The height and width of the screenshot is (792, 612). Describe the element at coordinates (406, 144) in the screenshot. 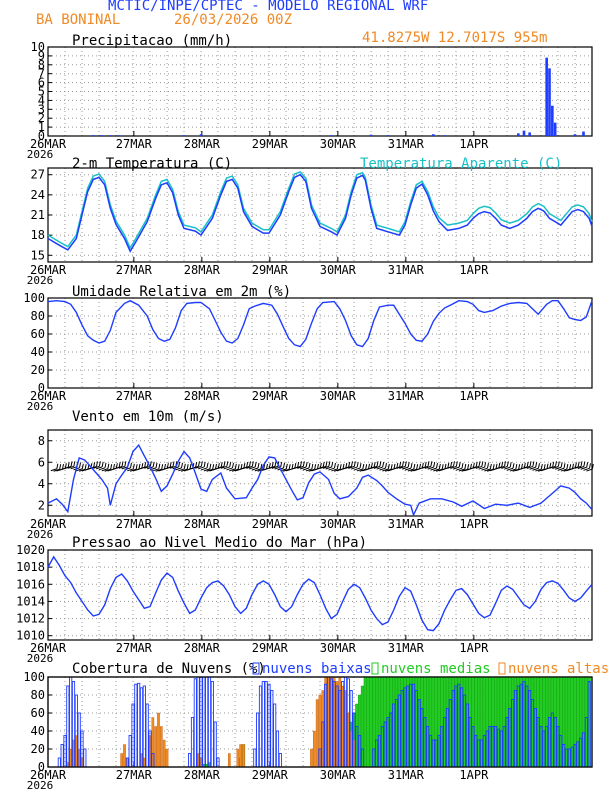

I see `x-tick-label: 31MAR` at that location.